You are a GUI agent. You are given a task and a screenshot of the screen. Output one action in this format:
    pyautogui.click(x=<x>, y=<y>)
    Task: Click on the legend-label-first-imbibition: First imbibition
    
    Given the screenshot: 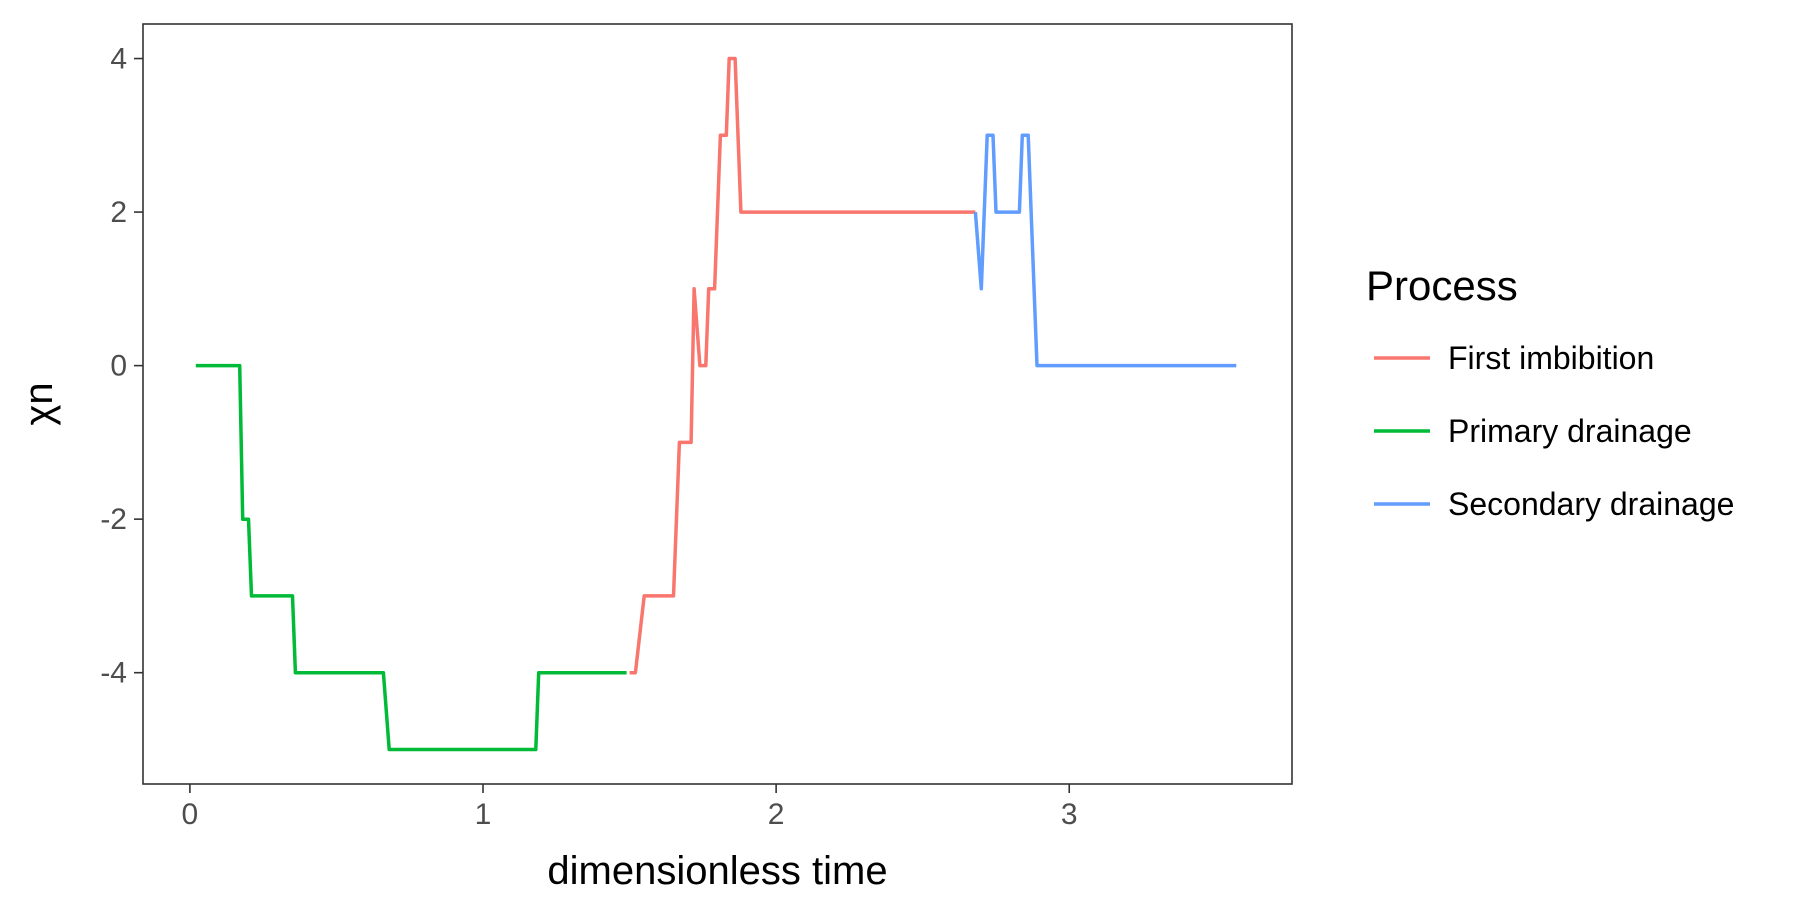 What is the action you would take?
    pyautogui.click(x=1551, y=358)
    